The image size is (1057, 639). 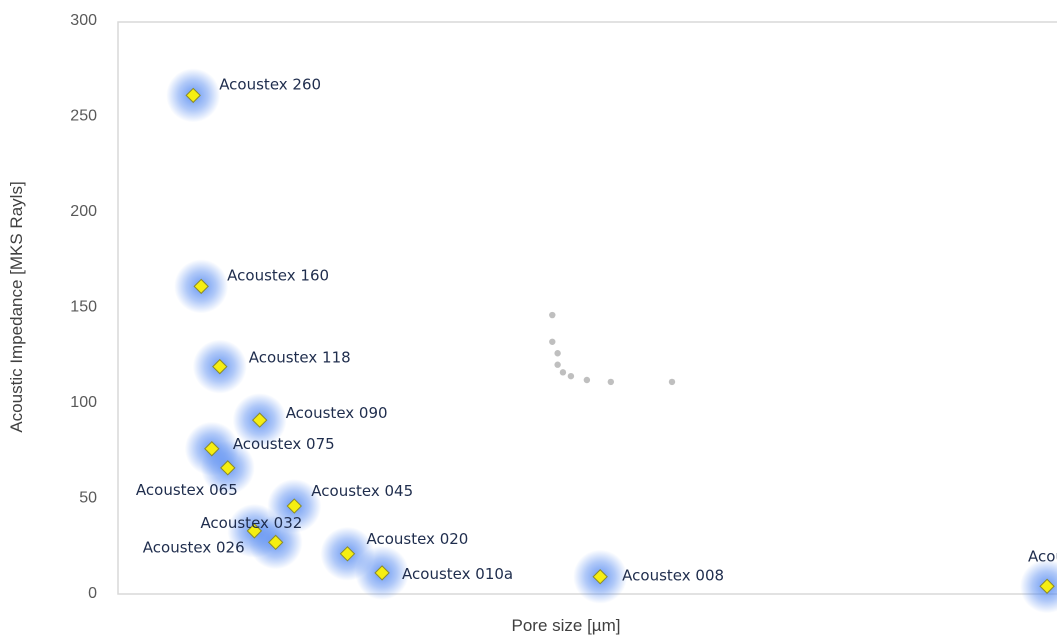 I want to click on point-label: Acoustex 075, so click(x=284, y=444).